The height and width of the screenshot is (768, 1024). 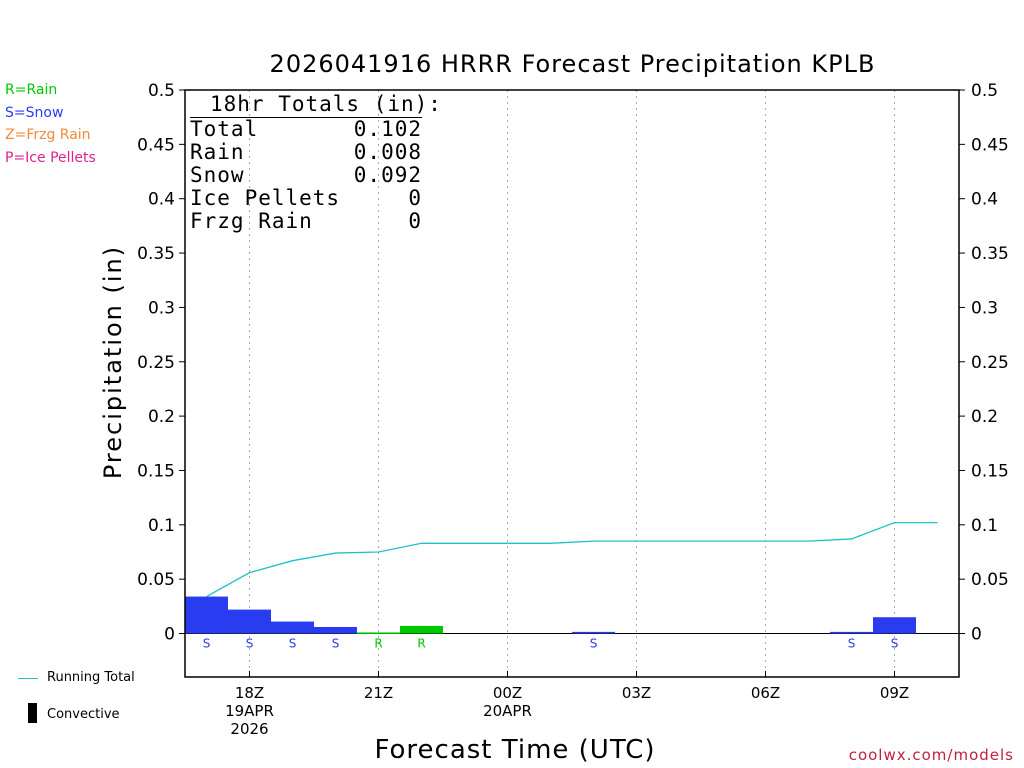 I want to click on totals-row-ice-pellets: Ice Pellets 0, so click(x=306, y=198).